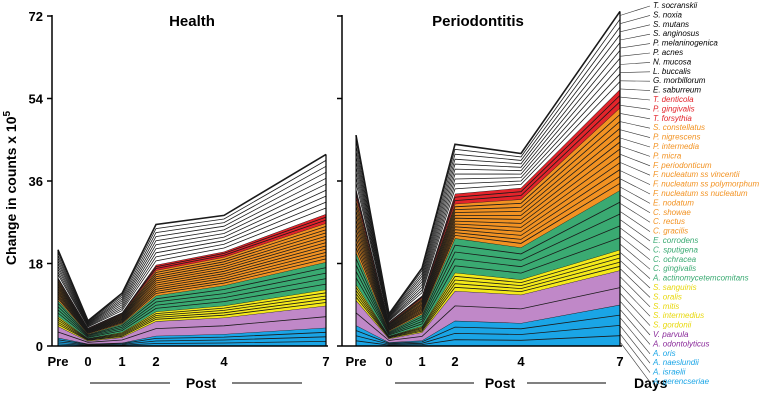 The height and width of the screenshot is (400, 764). Describe the element at coordinates (672, 212) in the screenshot. I see `legend-label: C. showae` at that location.